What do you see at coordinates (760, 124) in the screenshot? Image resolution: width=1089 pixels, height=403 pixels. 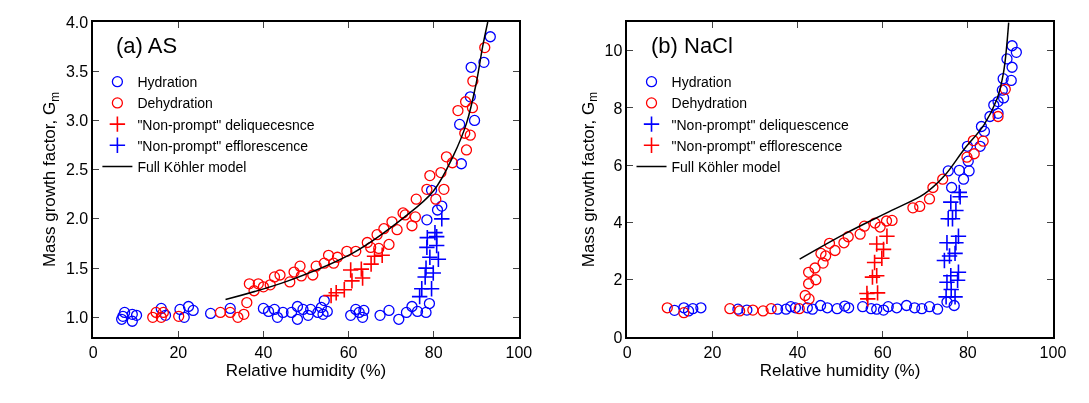 I see `legend-label: "Non-prompt" deliquescence` at bounding box center [760, 124].